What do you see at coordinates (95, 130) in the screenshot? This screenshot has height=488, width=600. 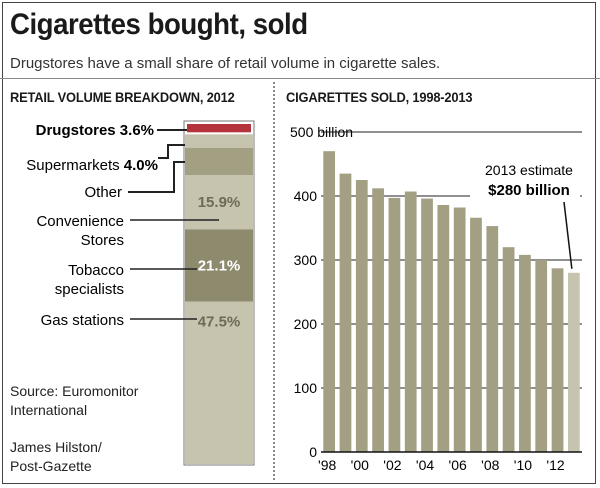 I see `callout-drugstores: Drugstores 3.6%` at bounding box center [95, 130].